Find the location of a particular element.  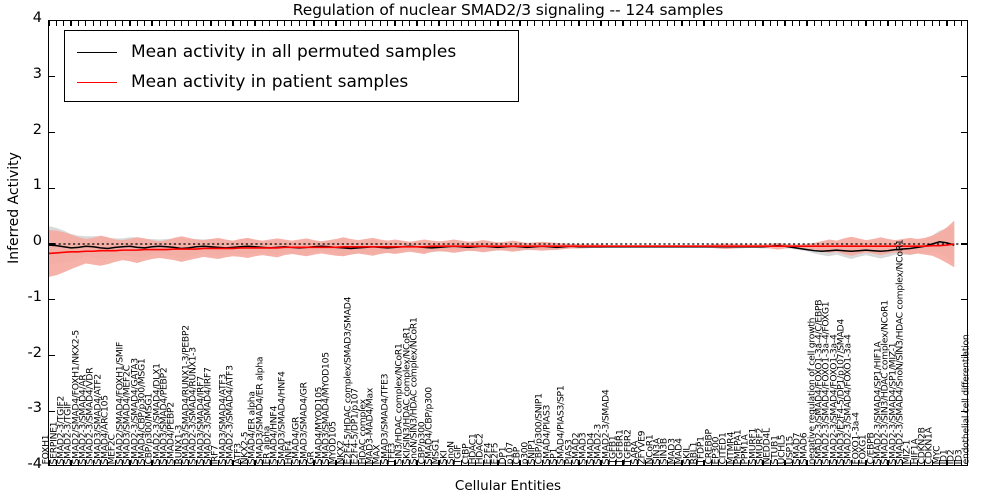

legend-label-patient: Mean activity in patient samples is located at coordinates (270, 82).